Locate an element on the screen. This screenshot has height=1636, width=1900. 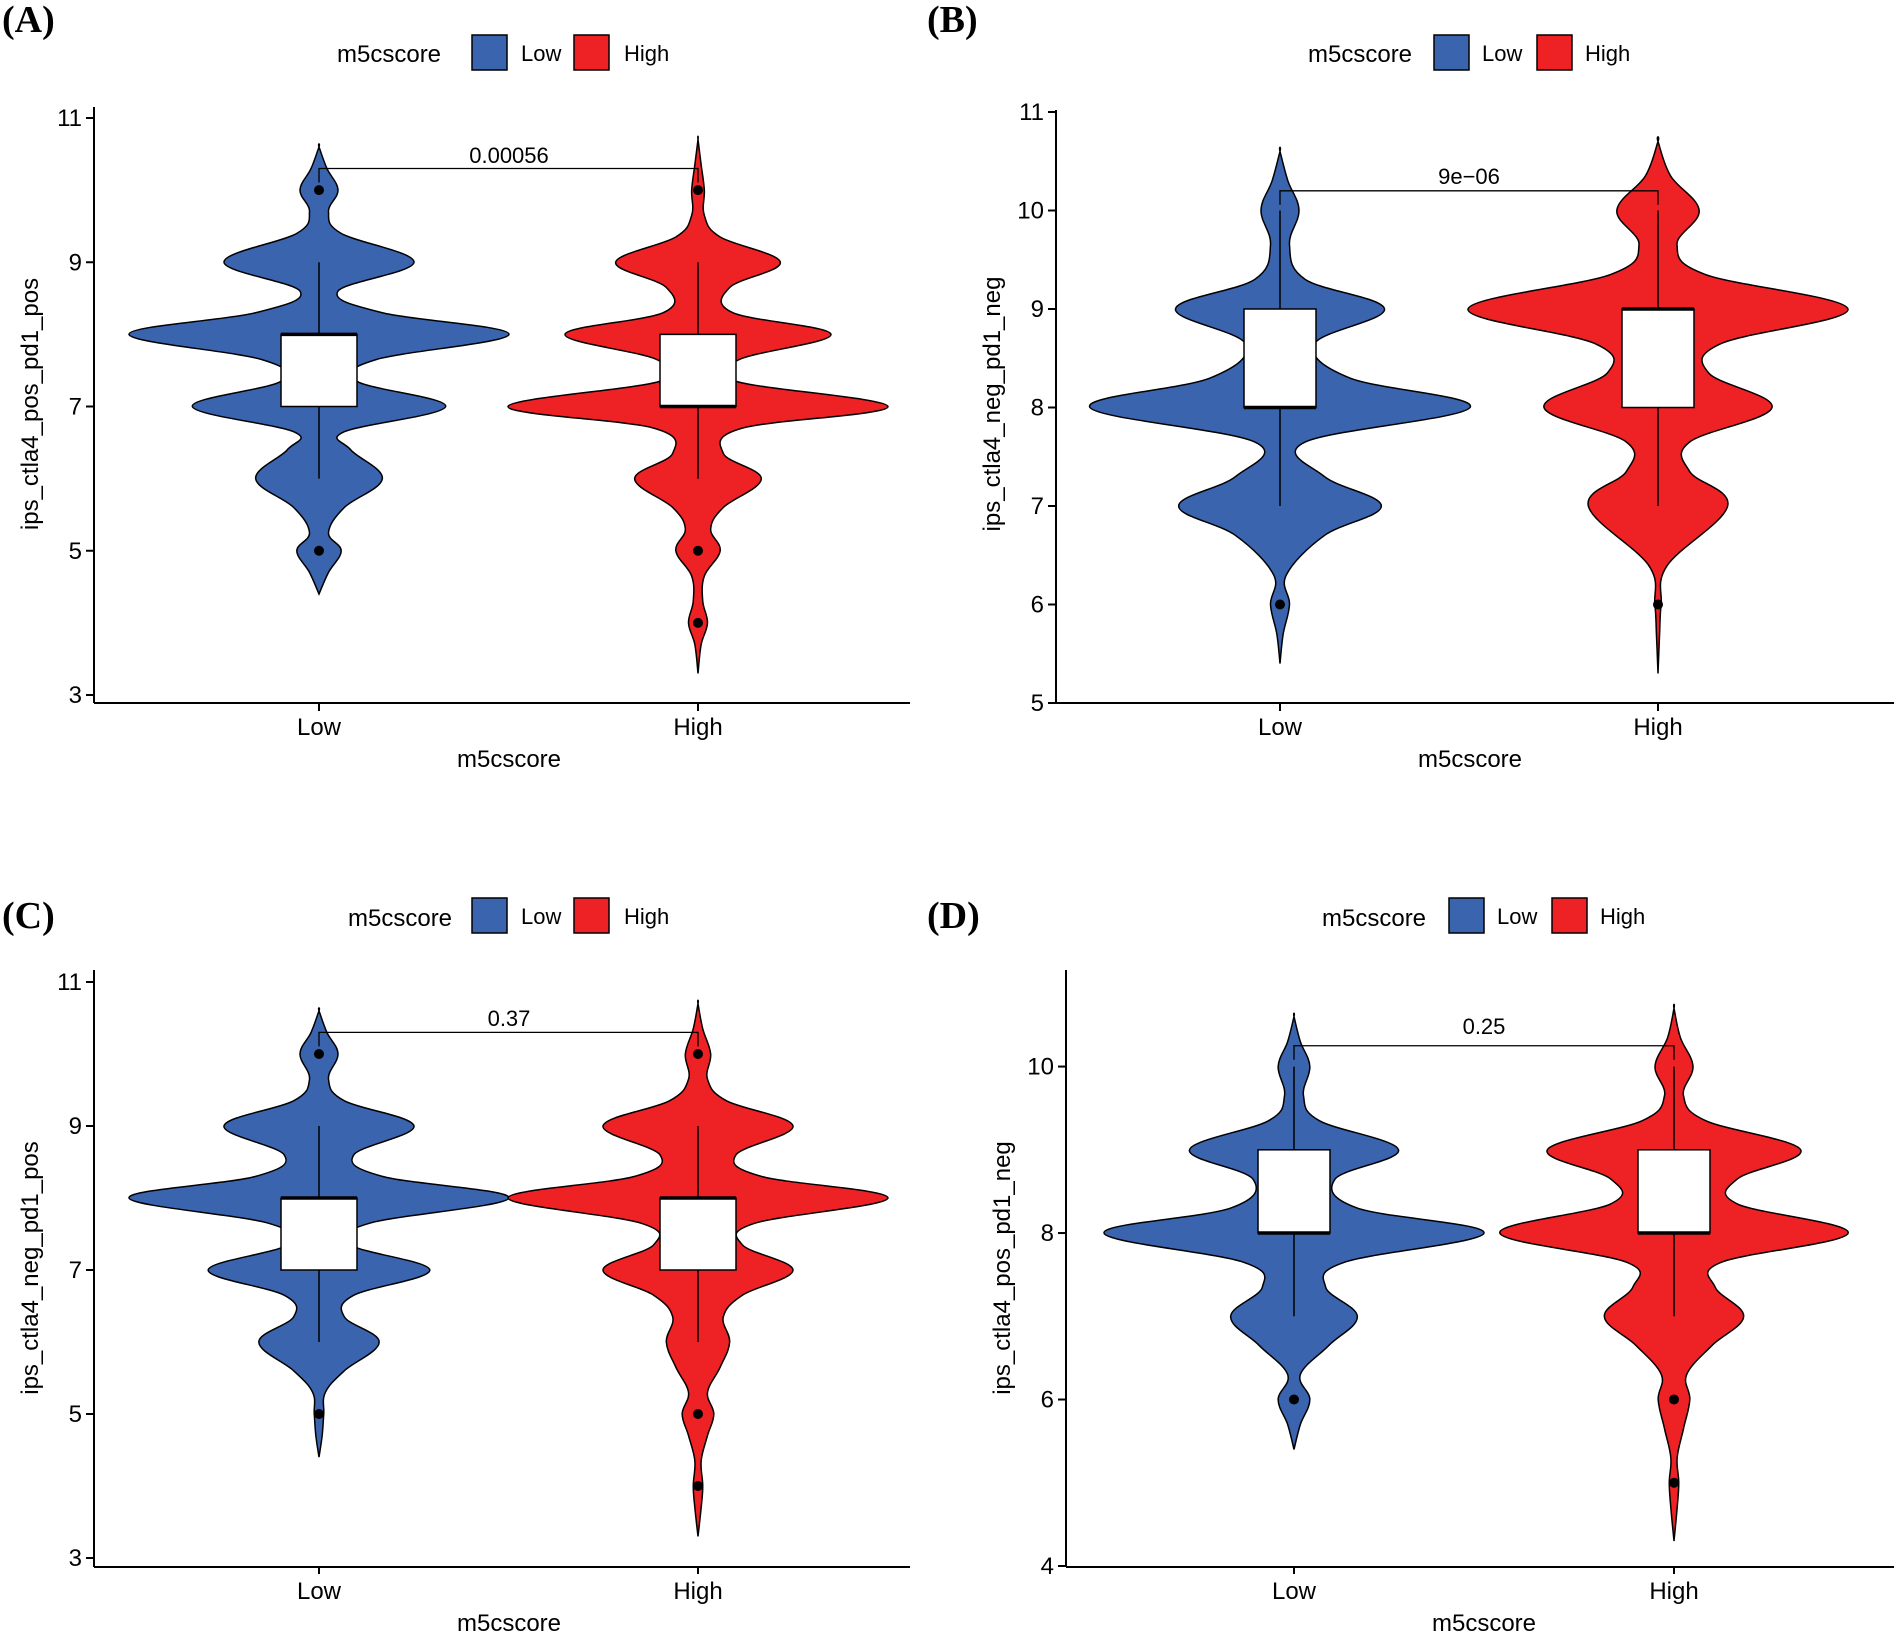
y-axis-title: ips_ctla4_pos_pd1_pos is located at coordinates (30, 404).